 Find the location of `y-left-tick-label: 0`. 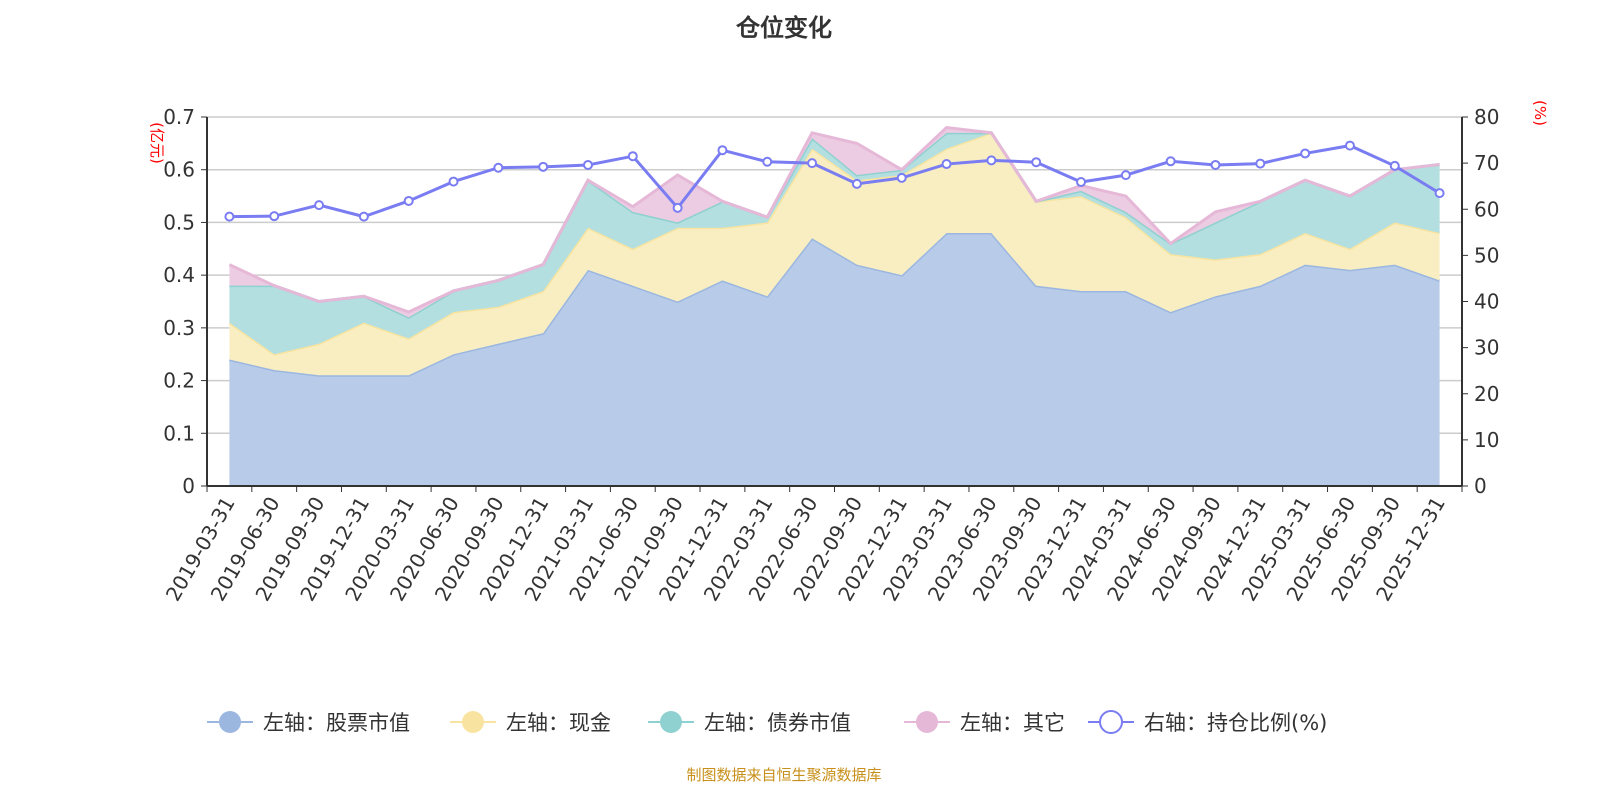

y-left-tick-label: 0 is located at coordinates (188, 486).